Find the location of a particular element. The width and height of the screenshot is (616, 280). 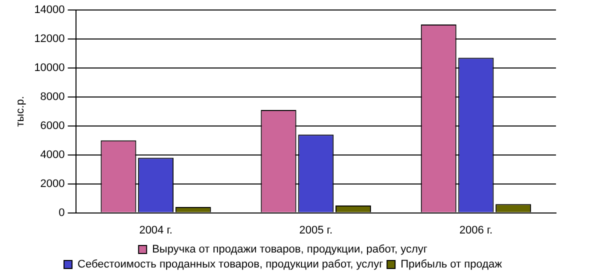

legend-label: Выручка от продажи товаров, продукции, работ, услуг is located at coordinates (290, 250).